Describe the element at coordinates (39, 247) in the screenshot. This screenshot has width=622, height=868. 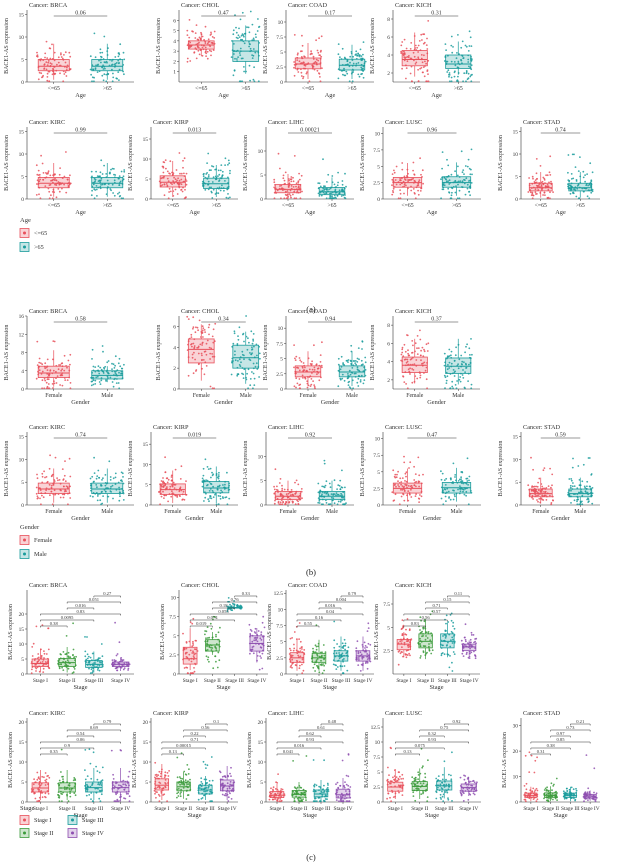
I see `legend-label: >65` at that location.